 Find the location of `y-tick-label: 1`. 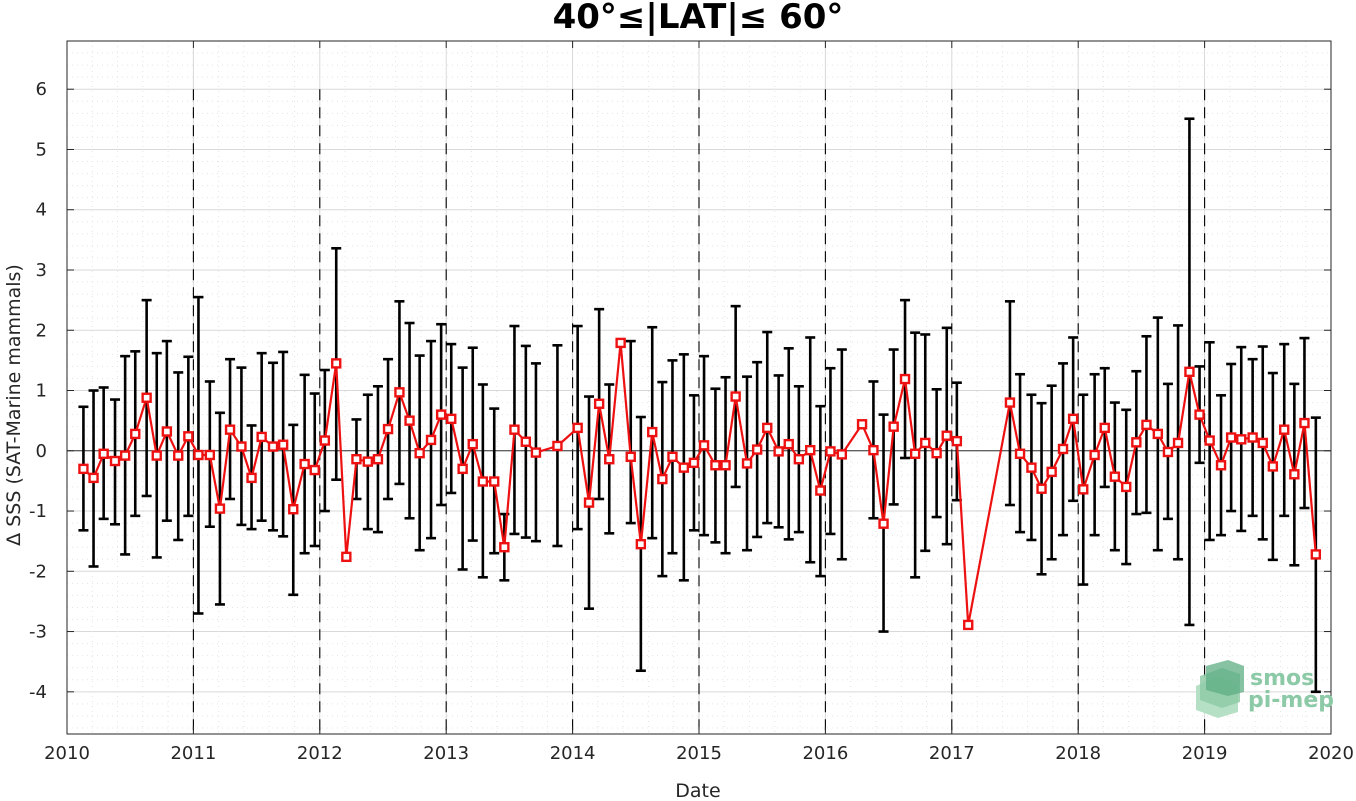

y-tick-label: 1 is located at coordinates (41, 391).